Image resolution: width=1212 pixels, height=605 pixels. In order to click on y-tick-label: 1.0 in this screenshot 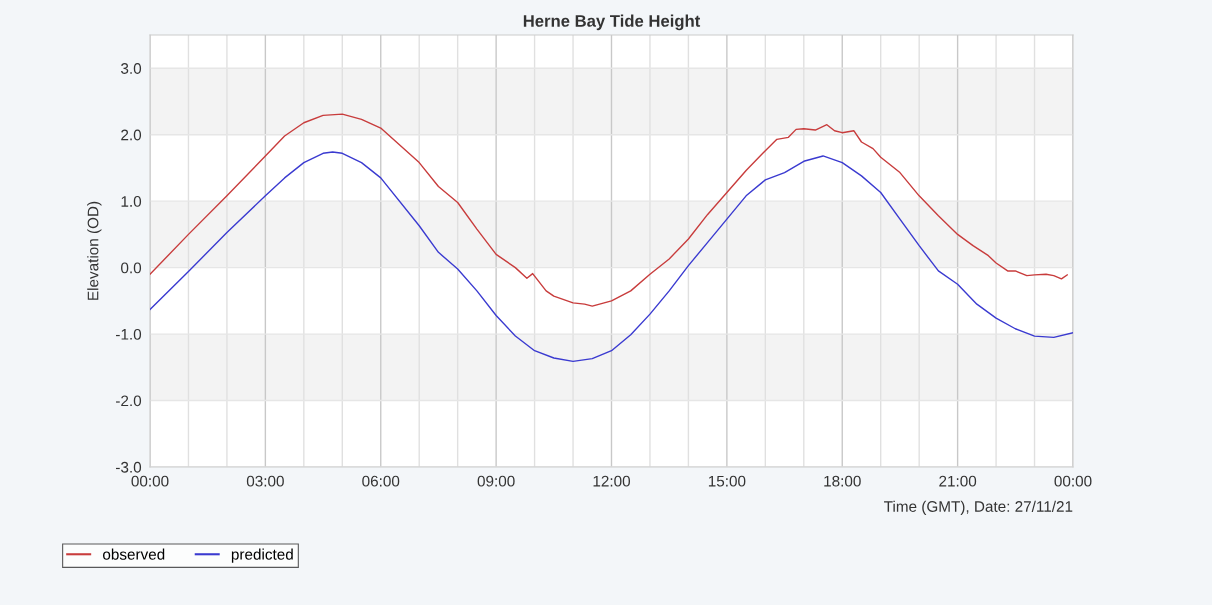, I will do `click(131, 201)`.